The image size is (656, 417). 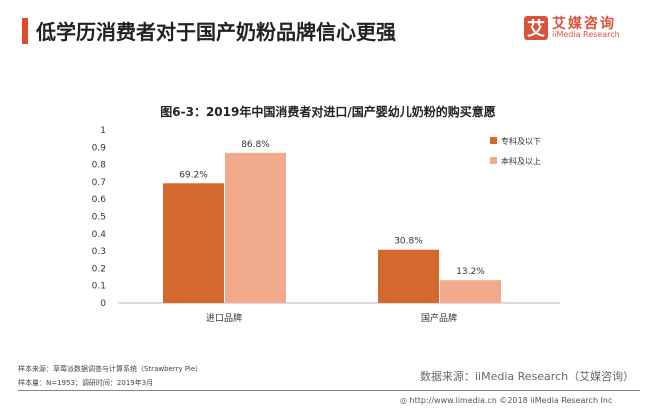 I want to click on globe-icon: ◎, so click(x=405, y=400).